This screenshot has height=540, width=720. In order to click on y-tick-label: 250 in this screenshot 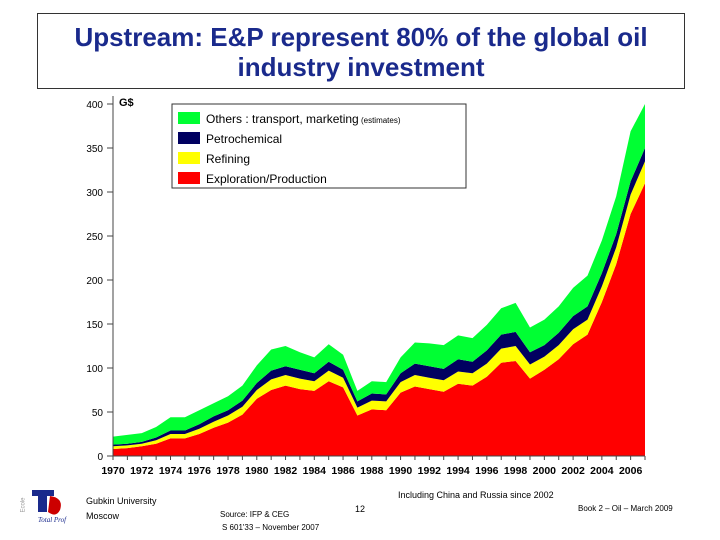, I will do `click(94, 237)`.